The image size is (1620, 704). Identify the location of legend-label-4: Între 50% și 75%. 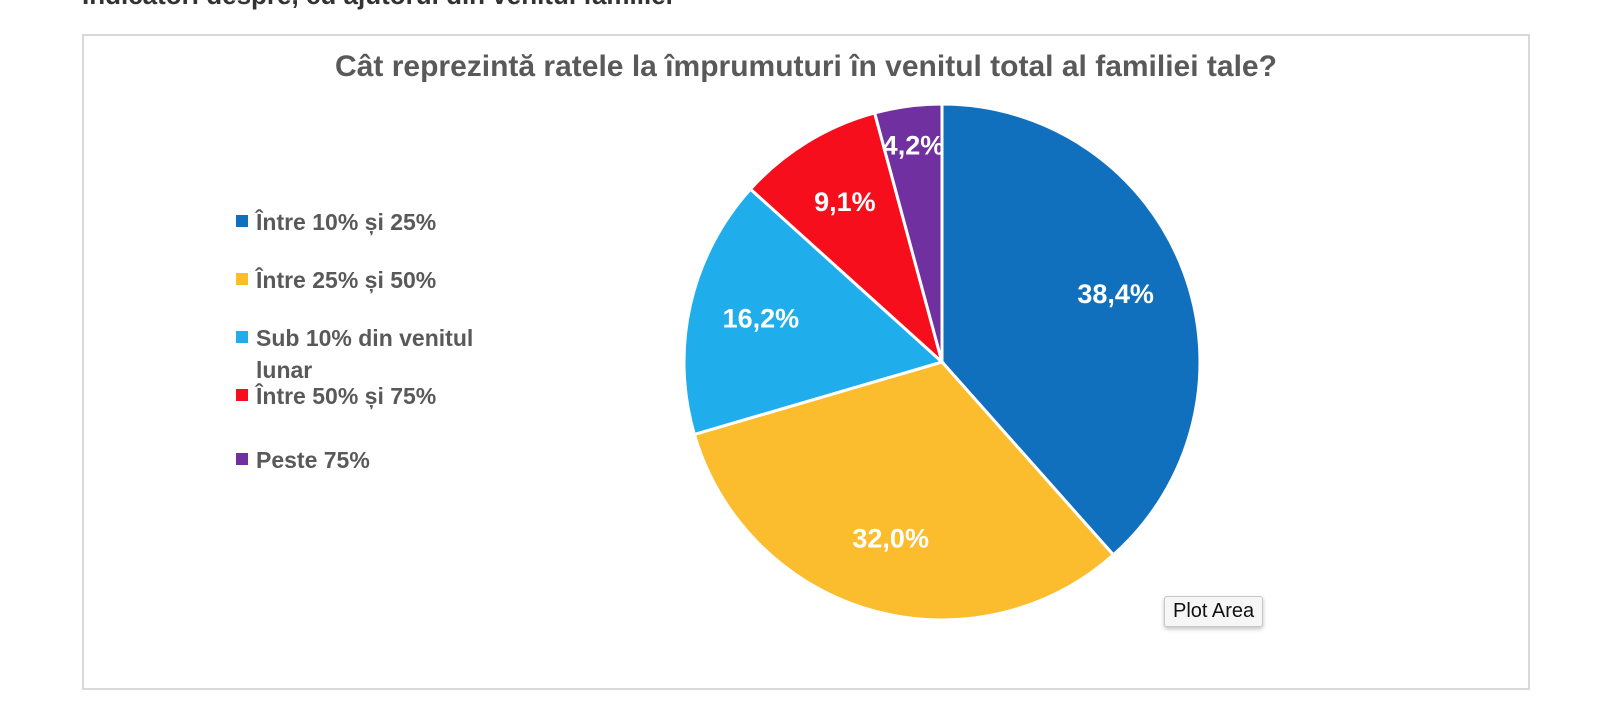
(346, 396).